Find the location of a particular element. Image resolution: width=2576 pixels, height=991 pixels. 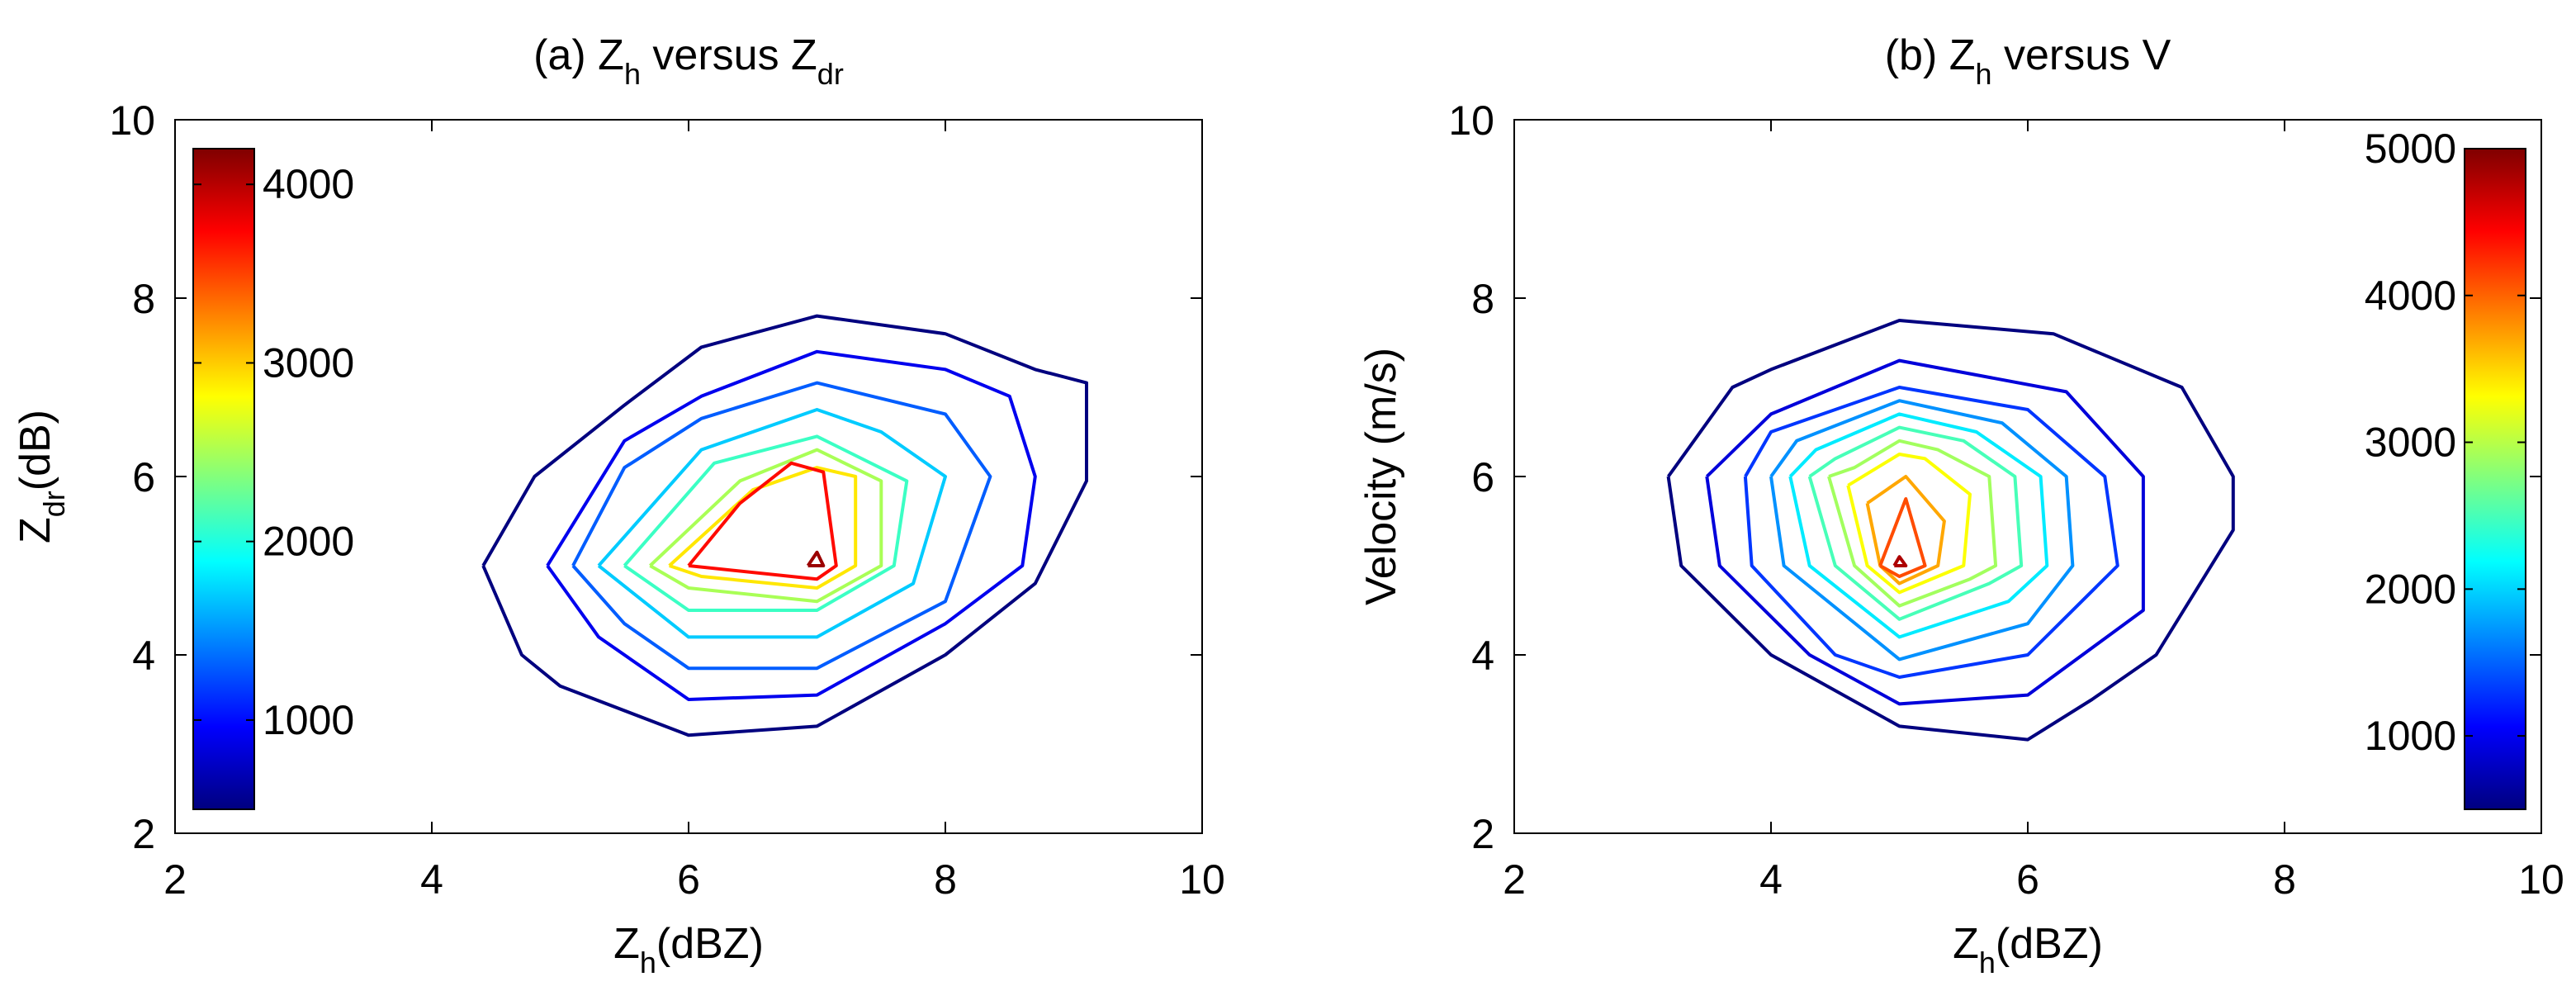

panel-a-colorbar-frame is located at coordinates (223, 479).